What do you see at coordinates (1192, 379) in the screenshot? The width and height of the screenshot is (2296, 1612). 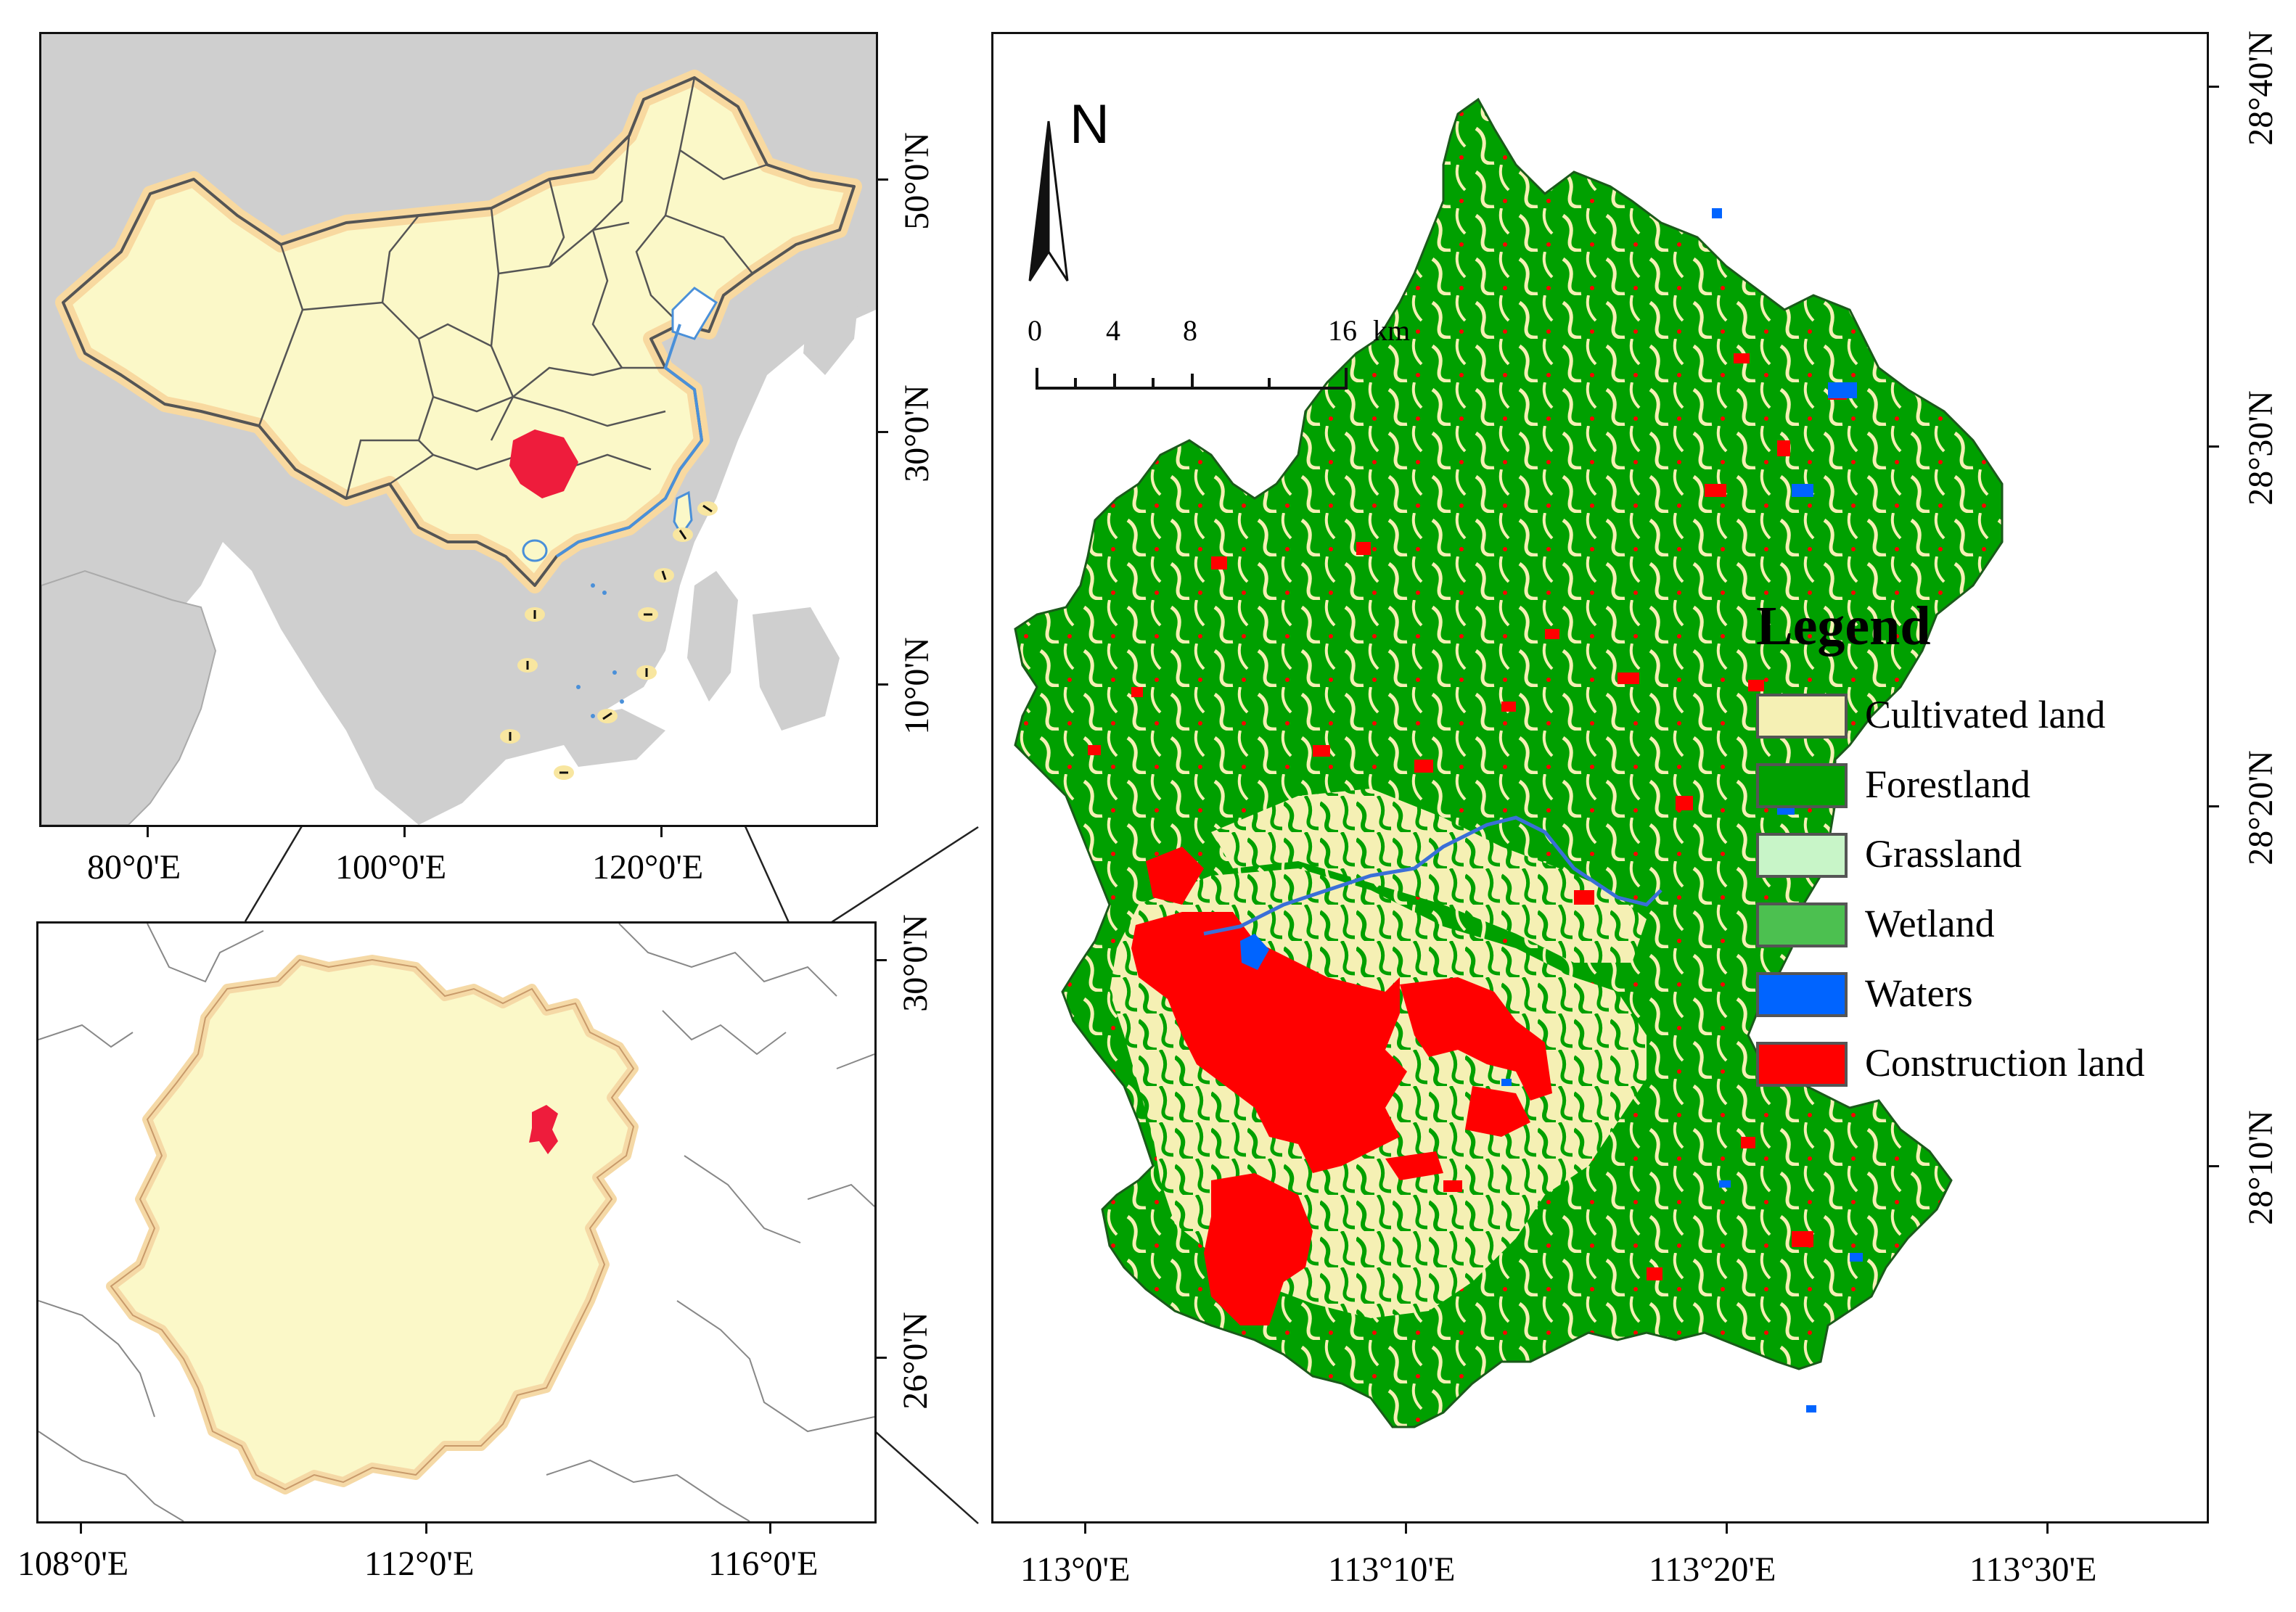 I see `scale-bar` at bounding box center [1192, 379].